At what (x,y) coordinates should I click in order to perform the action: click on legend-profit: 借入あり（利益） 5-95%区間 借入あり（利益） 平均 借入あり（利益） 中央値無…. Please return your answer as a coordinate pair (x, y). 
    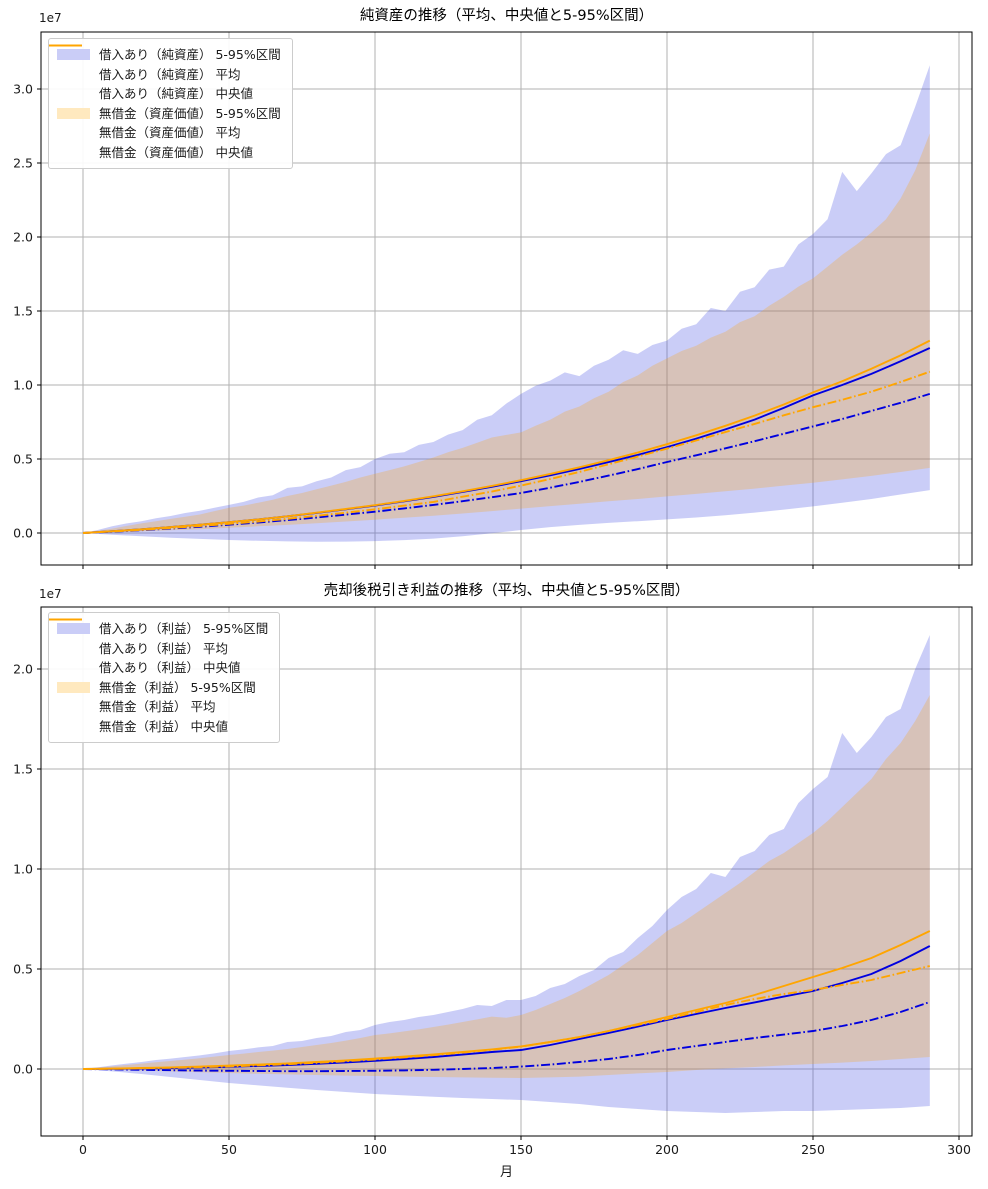
    Looking at the image, I should click on (164, 677).